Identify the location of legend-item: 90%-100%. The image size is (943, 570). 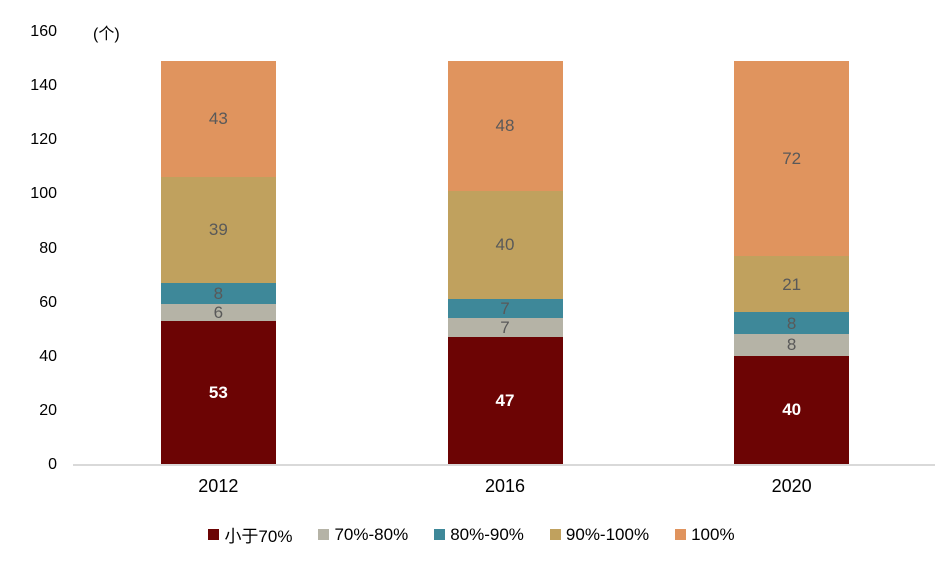
(599, 534).